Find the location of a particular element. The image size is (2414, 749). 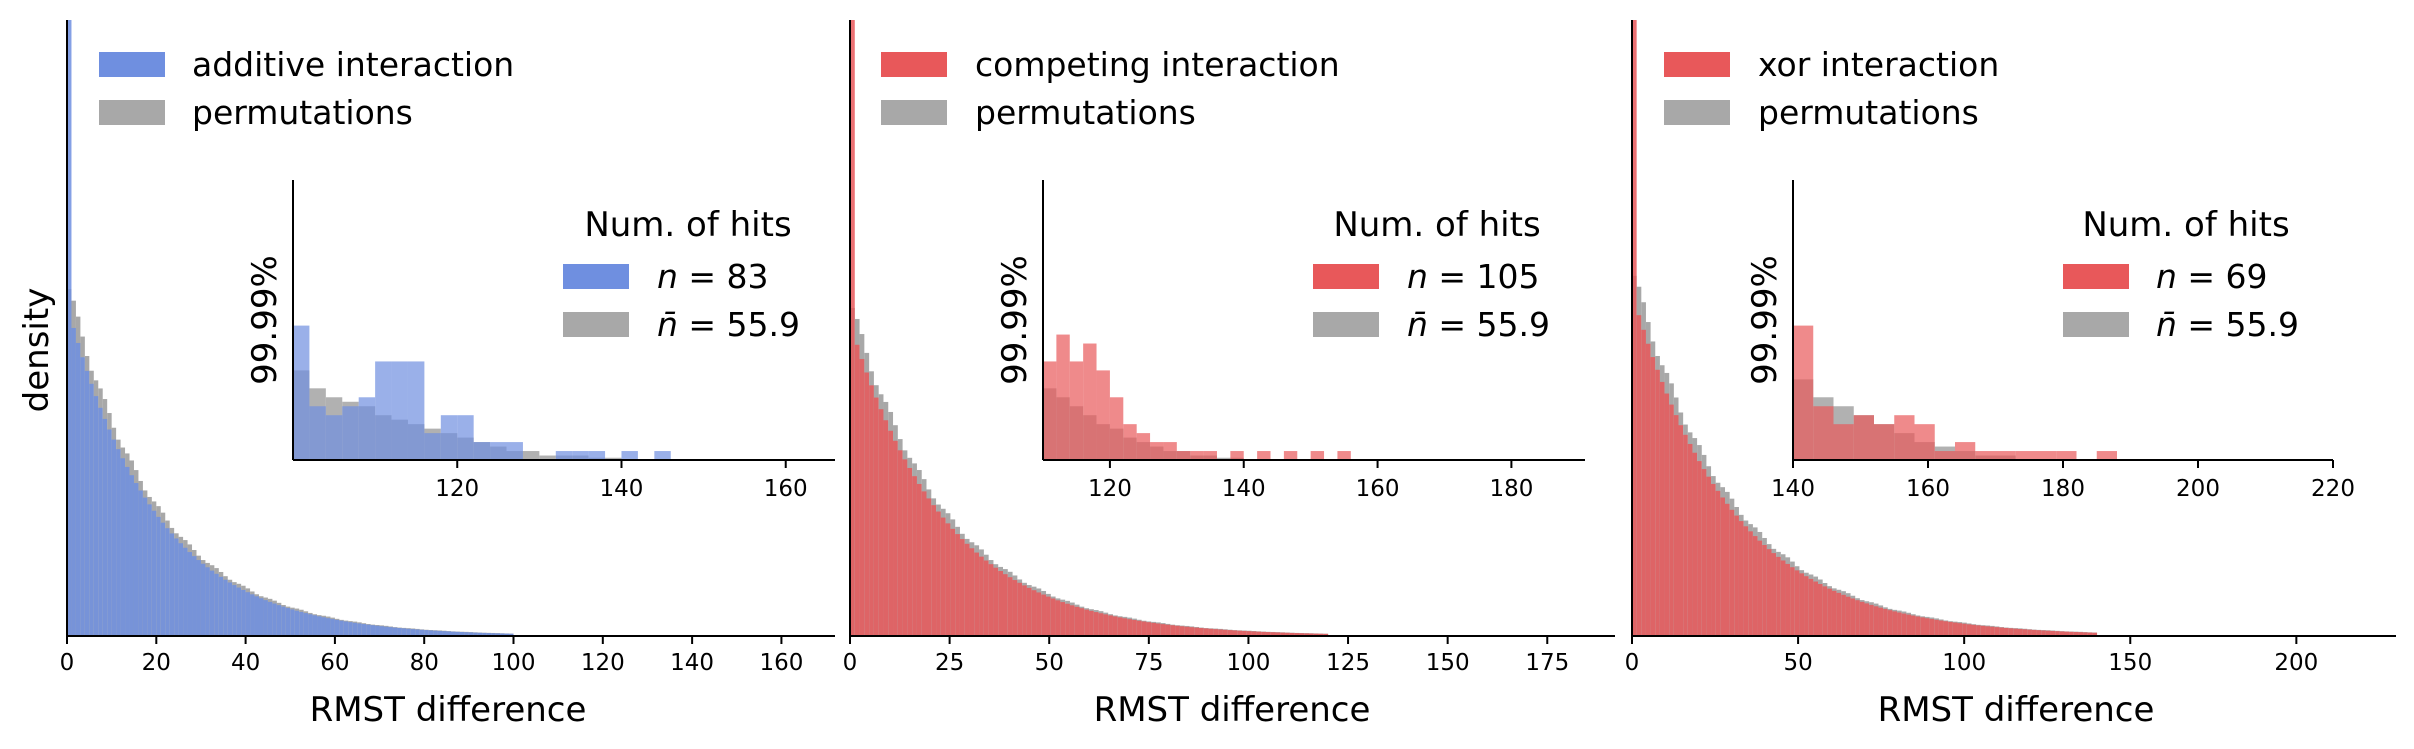

inset-legend-hits: n = 69 is located at coordinates (2212, 276).